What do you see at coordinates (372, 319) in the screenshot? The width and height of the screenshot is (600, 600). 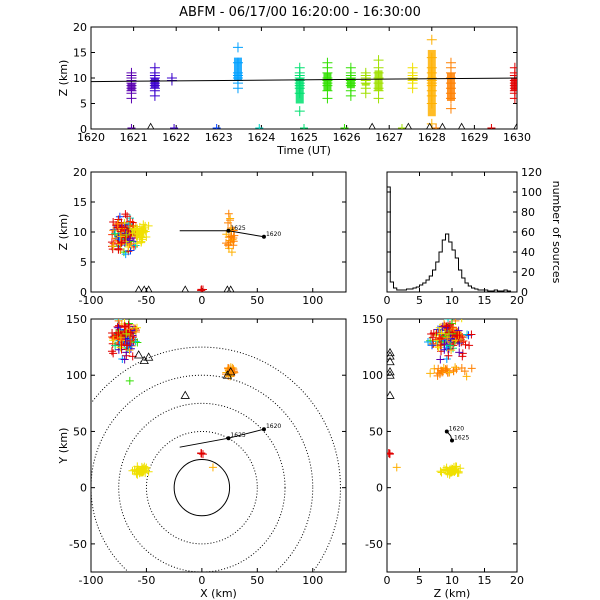 I see `y-tick-label: 150` at bounding box center [372, 319].